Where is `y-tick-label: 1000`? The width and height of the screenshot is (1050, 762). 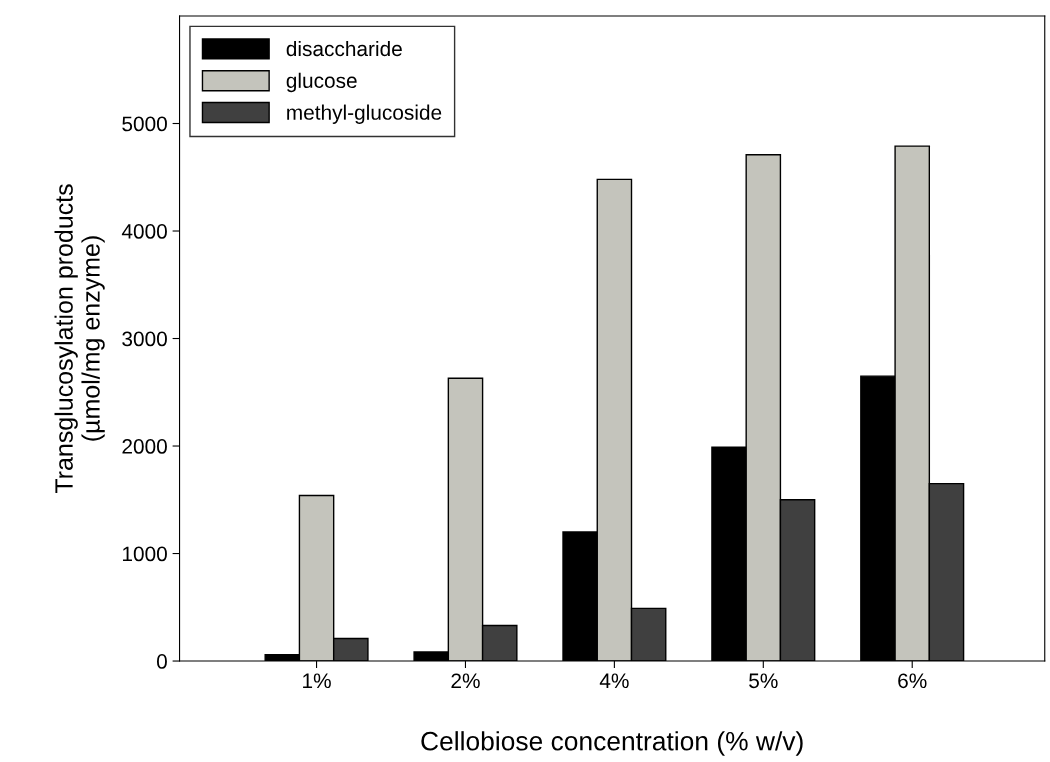
y-tick-label: 1000 is located at coordinates (144, 554).